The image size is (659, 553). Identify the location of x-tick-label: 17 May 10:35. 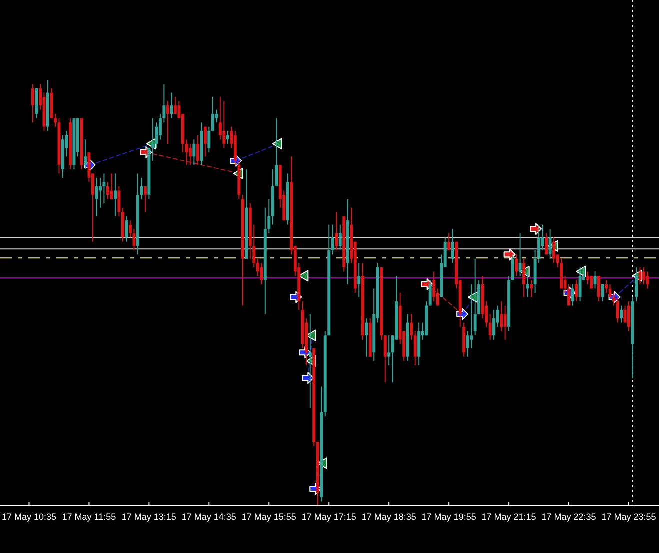
(29, 517).